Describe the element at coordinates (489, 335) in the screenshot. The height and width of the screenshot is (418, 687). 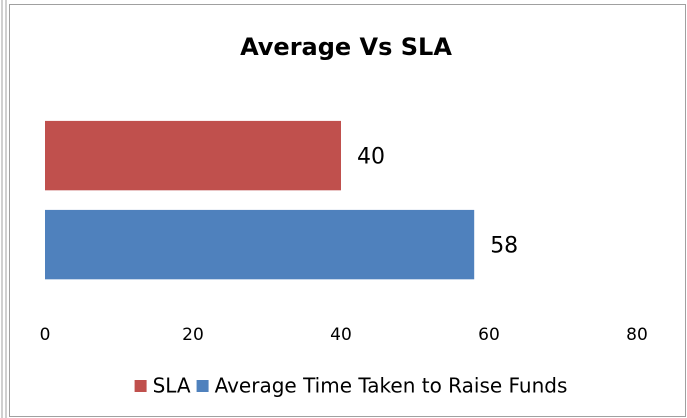
I see `x-tick-label: 60` at that location.